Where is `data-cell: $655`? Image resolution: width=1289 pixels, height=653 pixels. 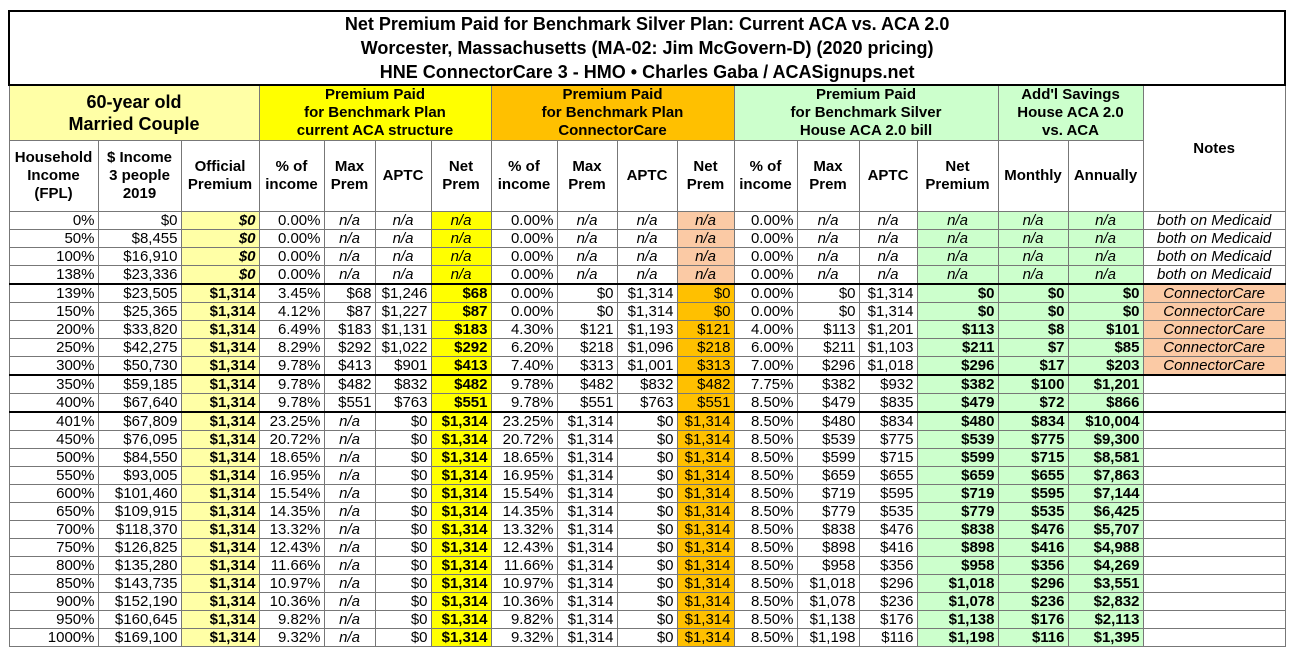 data-cell: $655 is located at coordinates (1033, 475).